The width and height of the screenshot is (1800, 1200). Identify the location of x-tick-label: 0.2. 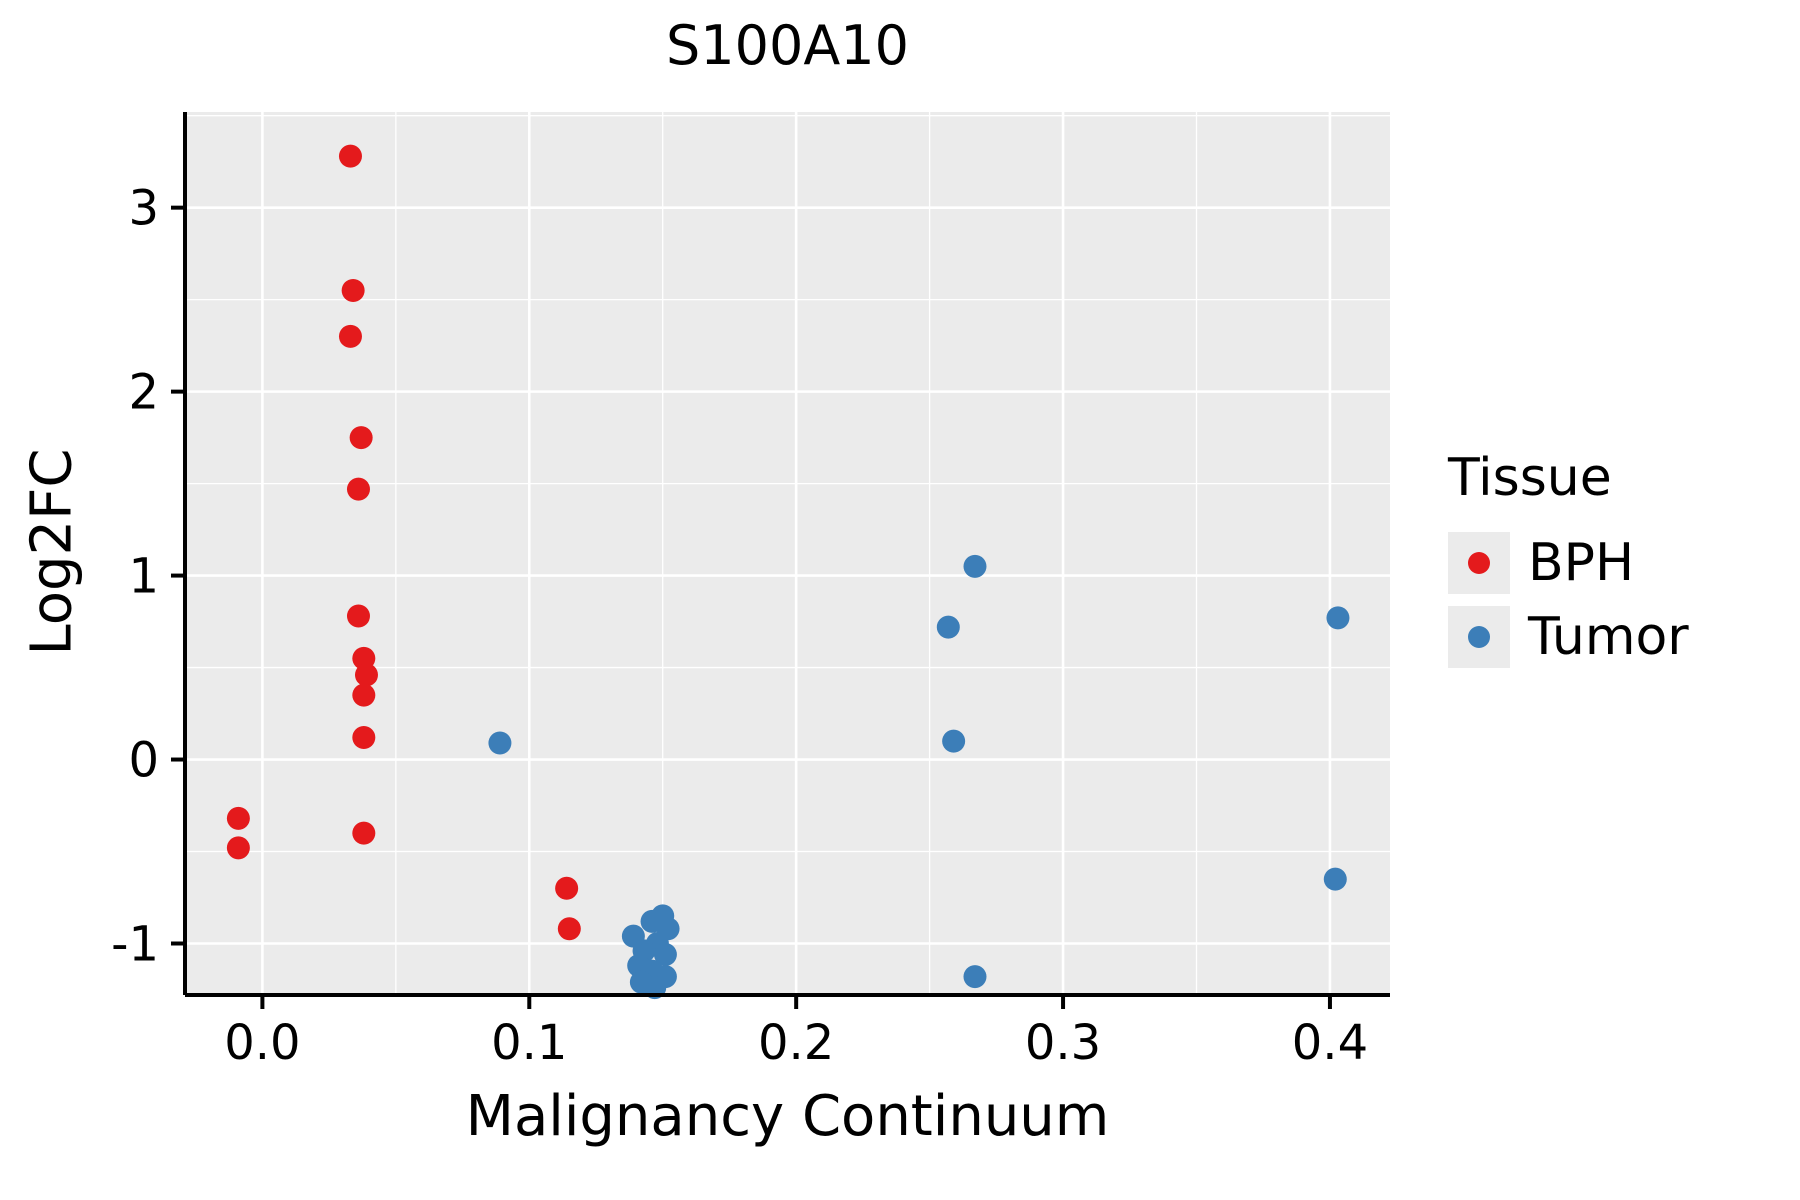
(796, 1043).